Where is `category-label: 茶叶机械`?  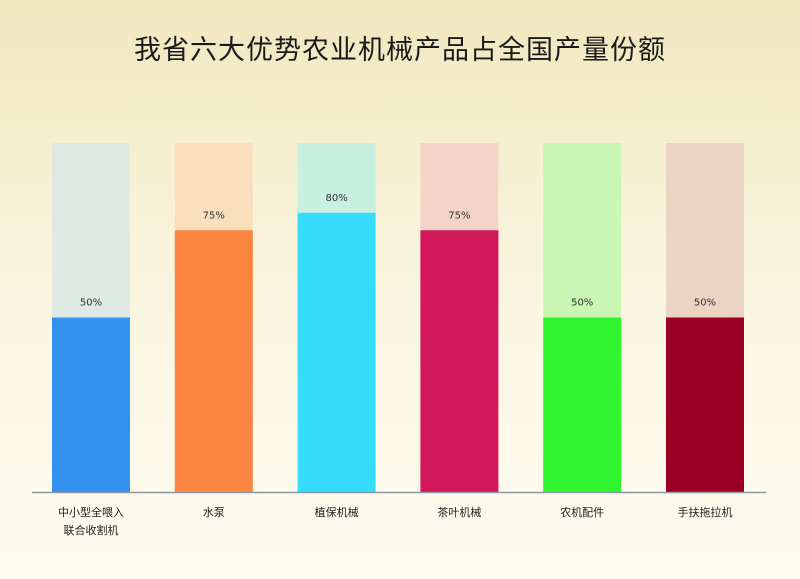
category-label: 茶叶机械 is located at coordinates (459, 512).